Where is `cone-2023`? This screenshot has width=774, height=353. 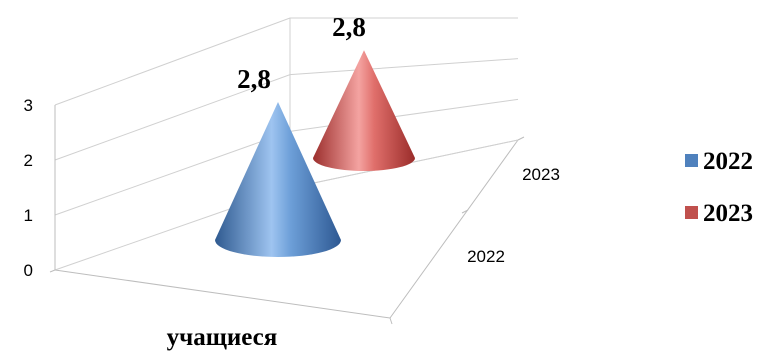 cone-2023 is located at coordinates (364, 110).